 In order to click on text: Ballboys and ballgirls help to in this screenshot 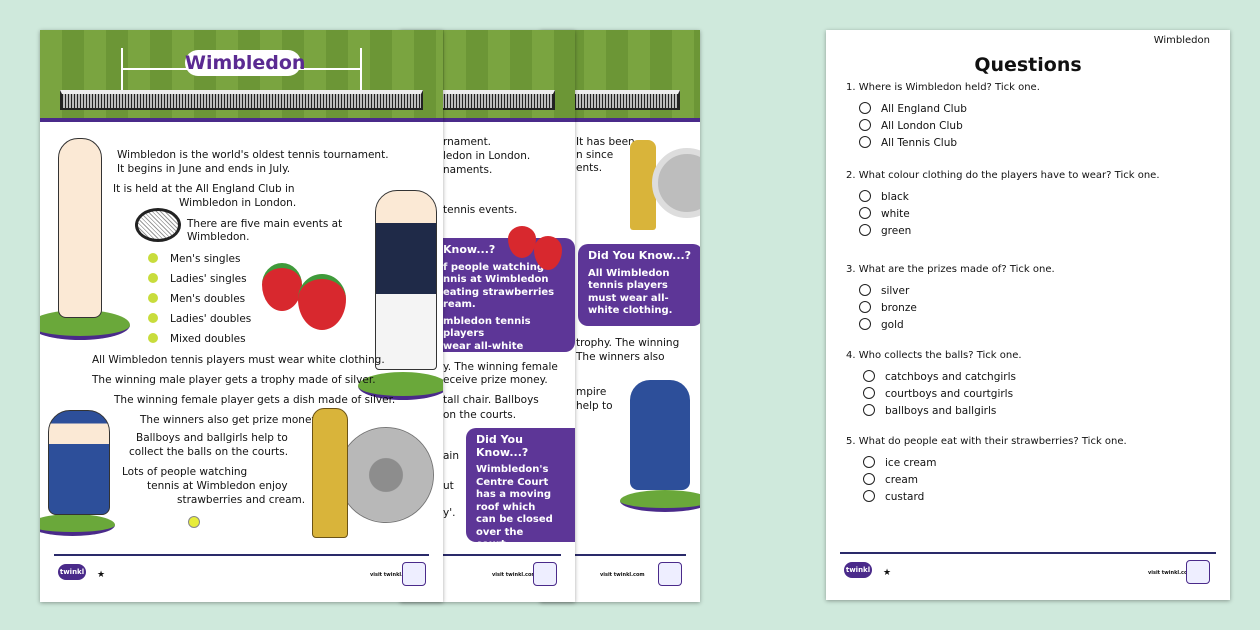, I will do `click(212, 438)`.